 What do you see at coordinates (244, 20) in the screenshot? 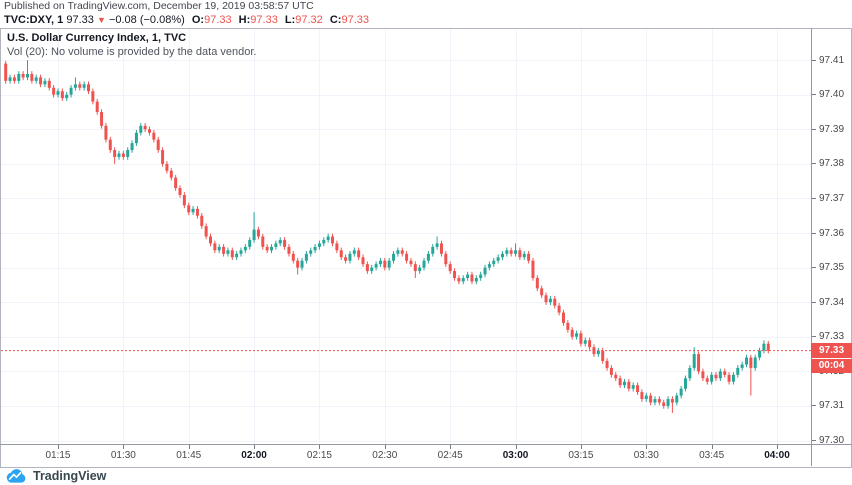
I see `high-label: H:` at bounding box center [244, 20].